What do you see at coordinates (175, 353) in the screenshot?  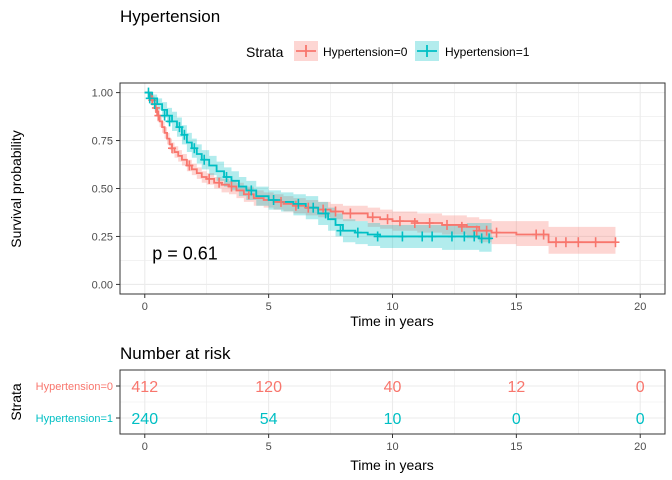 I see `risk-table-title: Number at risk` at bounding box center [175, 353].